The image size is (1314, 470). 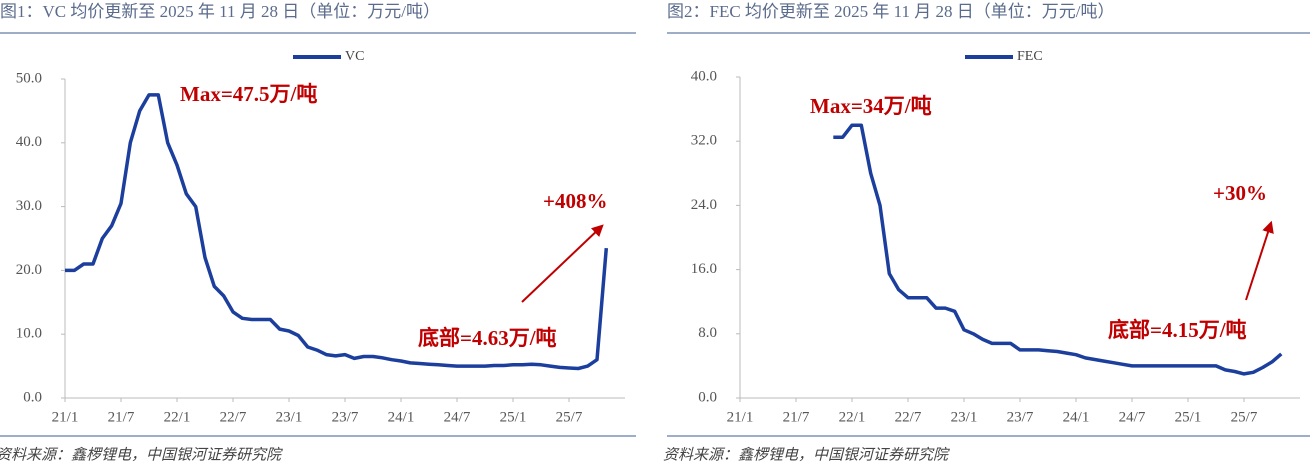 What do you see at coordinates (1177, 330) in the screenshot?
I see `annotation: 底部=4.15万/吨` at bounding box center [1177, 330].